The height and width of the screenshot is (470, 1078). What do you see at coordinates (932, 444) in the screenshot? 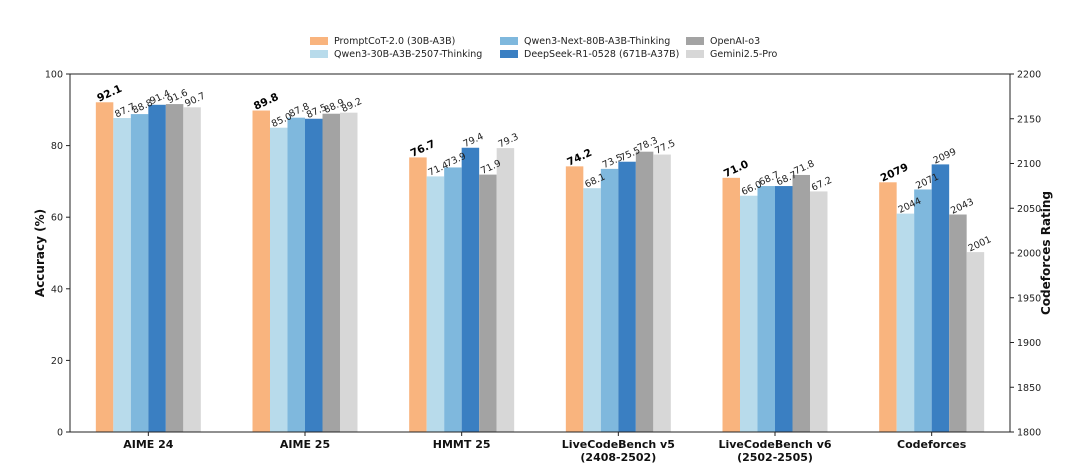
I see `x-tick-label: Codeforces` at bounding box center [932, 444].